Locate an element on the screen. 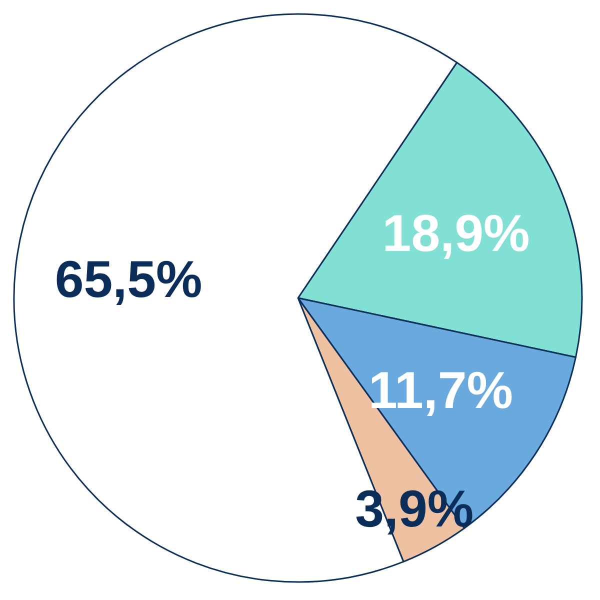  data-label: 65,5% is located at coordinates (128, 279).